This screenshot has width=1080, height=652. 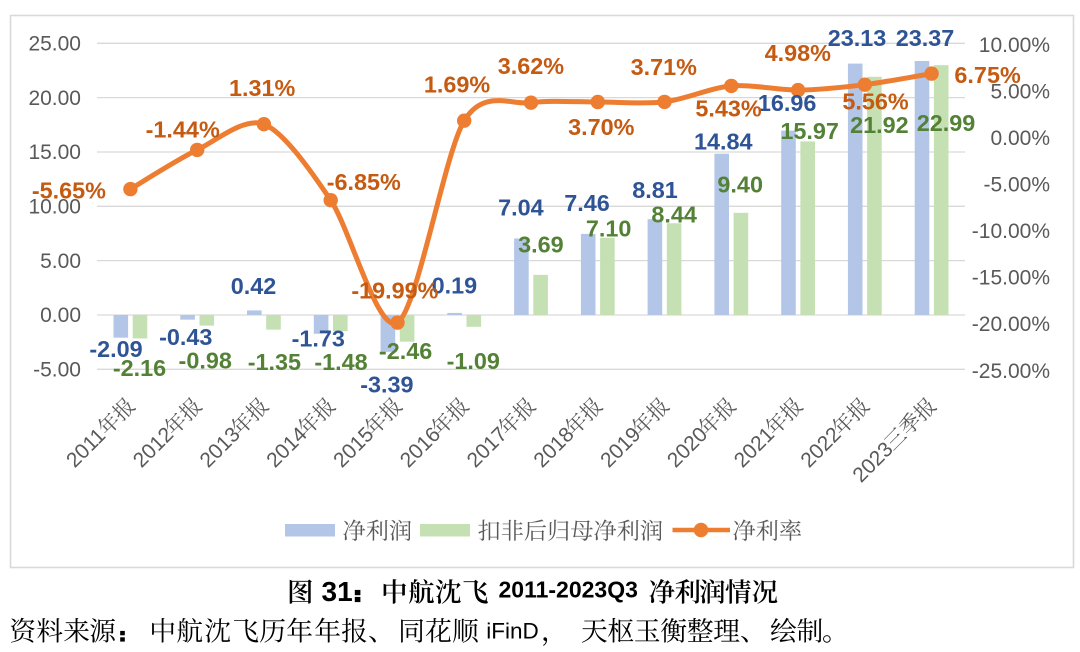 What do you see at coordinates (60, 315) in the screenshot?
I see `svg-text: 0.00` at bounding box center [60, 315].